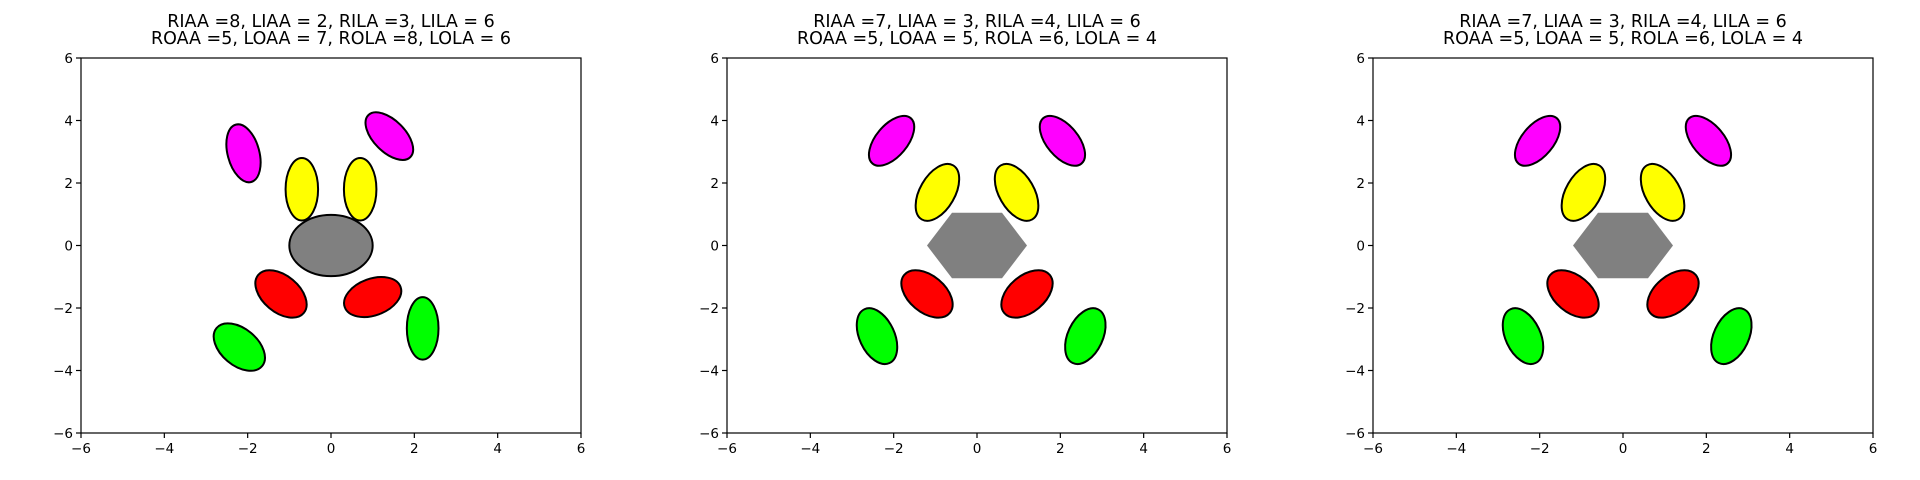 This screenshot has width=1920, height=480. Describe the element at coordinates (331, 39) in the screenshot. I see `panel-title-line: ROAA =5, LOAA = 7, ROLA =8, LOLA = 6` at that location.